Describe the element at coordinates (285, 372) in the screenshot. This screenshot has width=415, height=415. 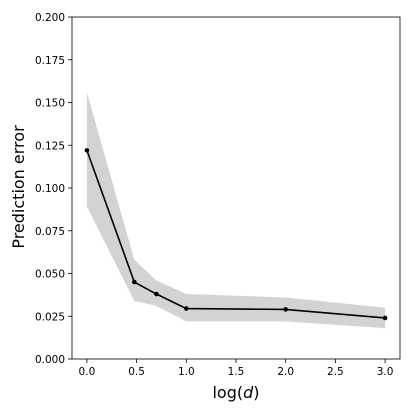
I see `x-tick-label: 2.0` at that location.